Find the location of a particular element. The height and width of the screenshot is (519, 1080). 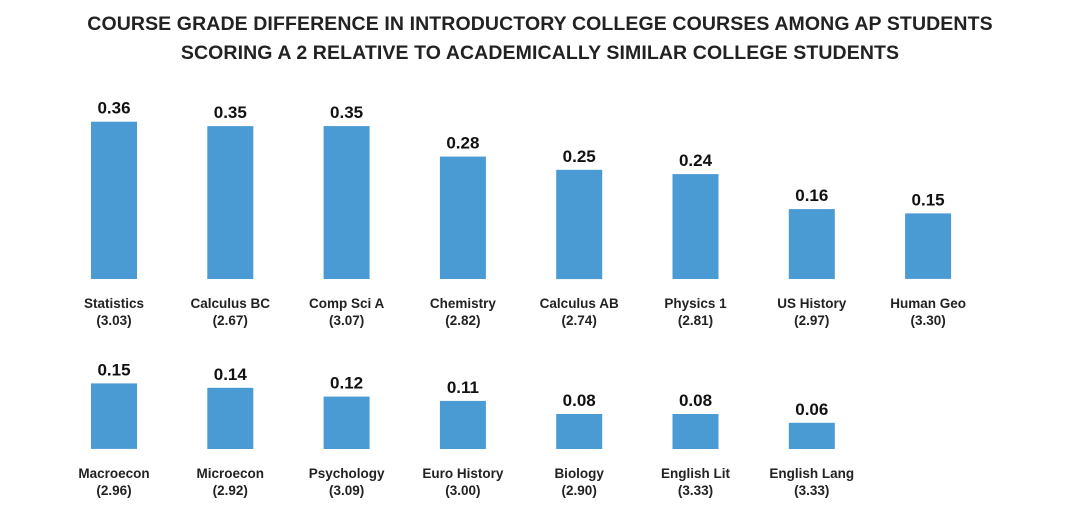

bar-english-lang is located at coordinates (811, 435).